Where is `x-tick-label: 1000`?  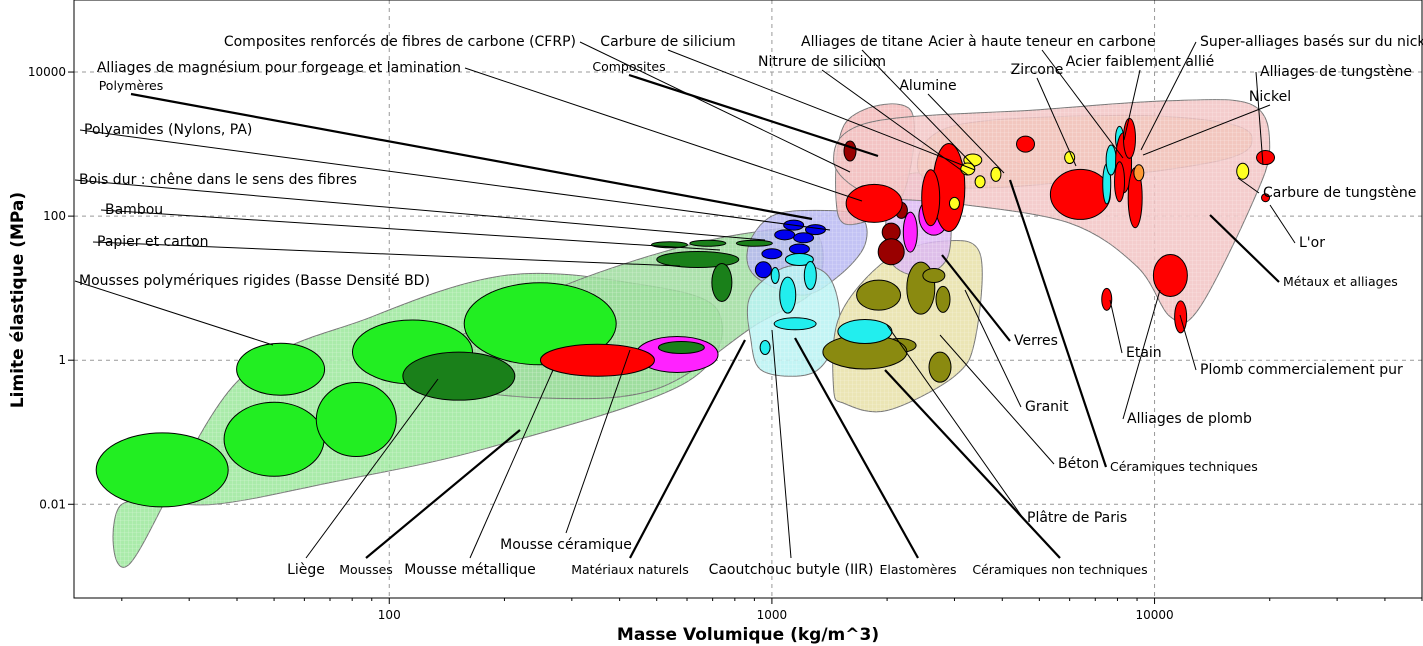 x-tick-label: 1000 is located at coordinates (772, 615).